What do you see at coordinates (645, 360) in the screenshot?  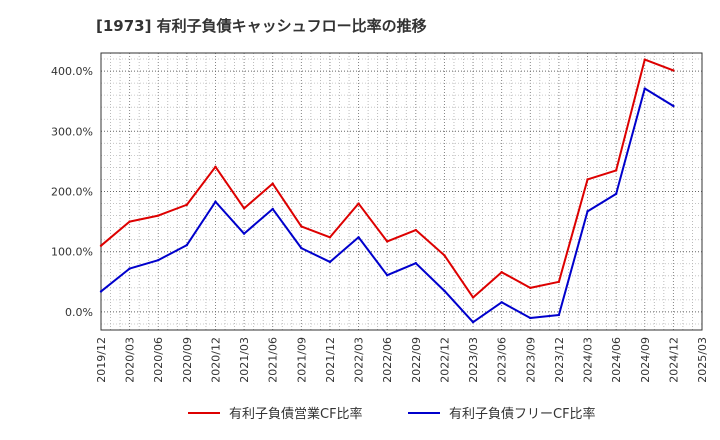 I see `x-tick-label: 2024/09` at bounding box center [645, 360].